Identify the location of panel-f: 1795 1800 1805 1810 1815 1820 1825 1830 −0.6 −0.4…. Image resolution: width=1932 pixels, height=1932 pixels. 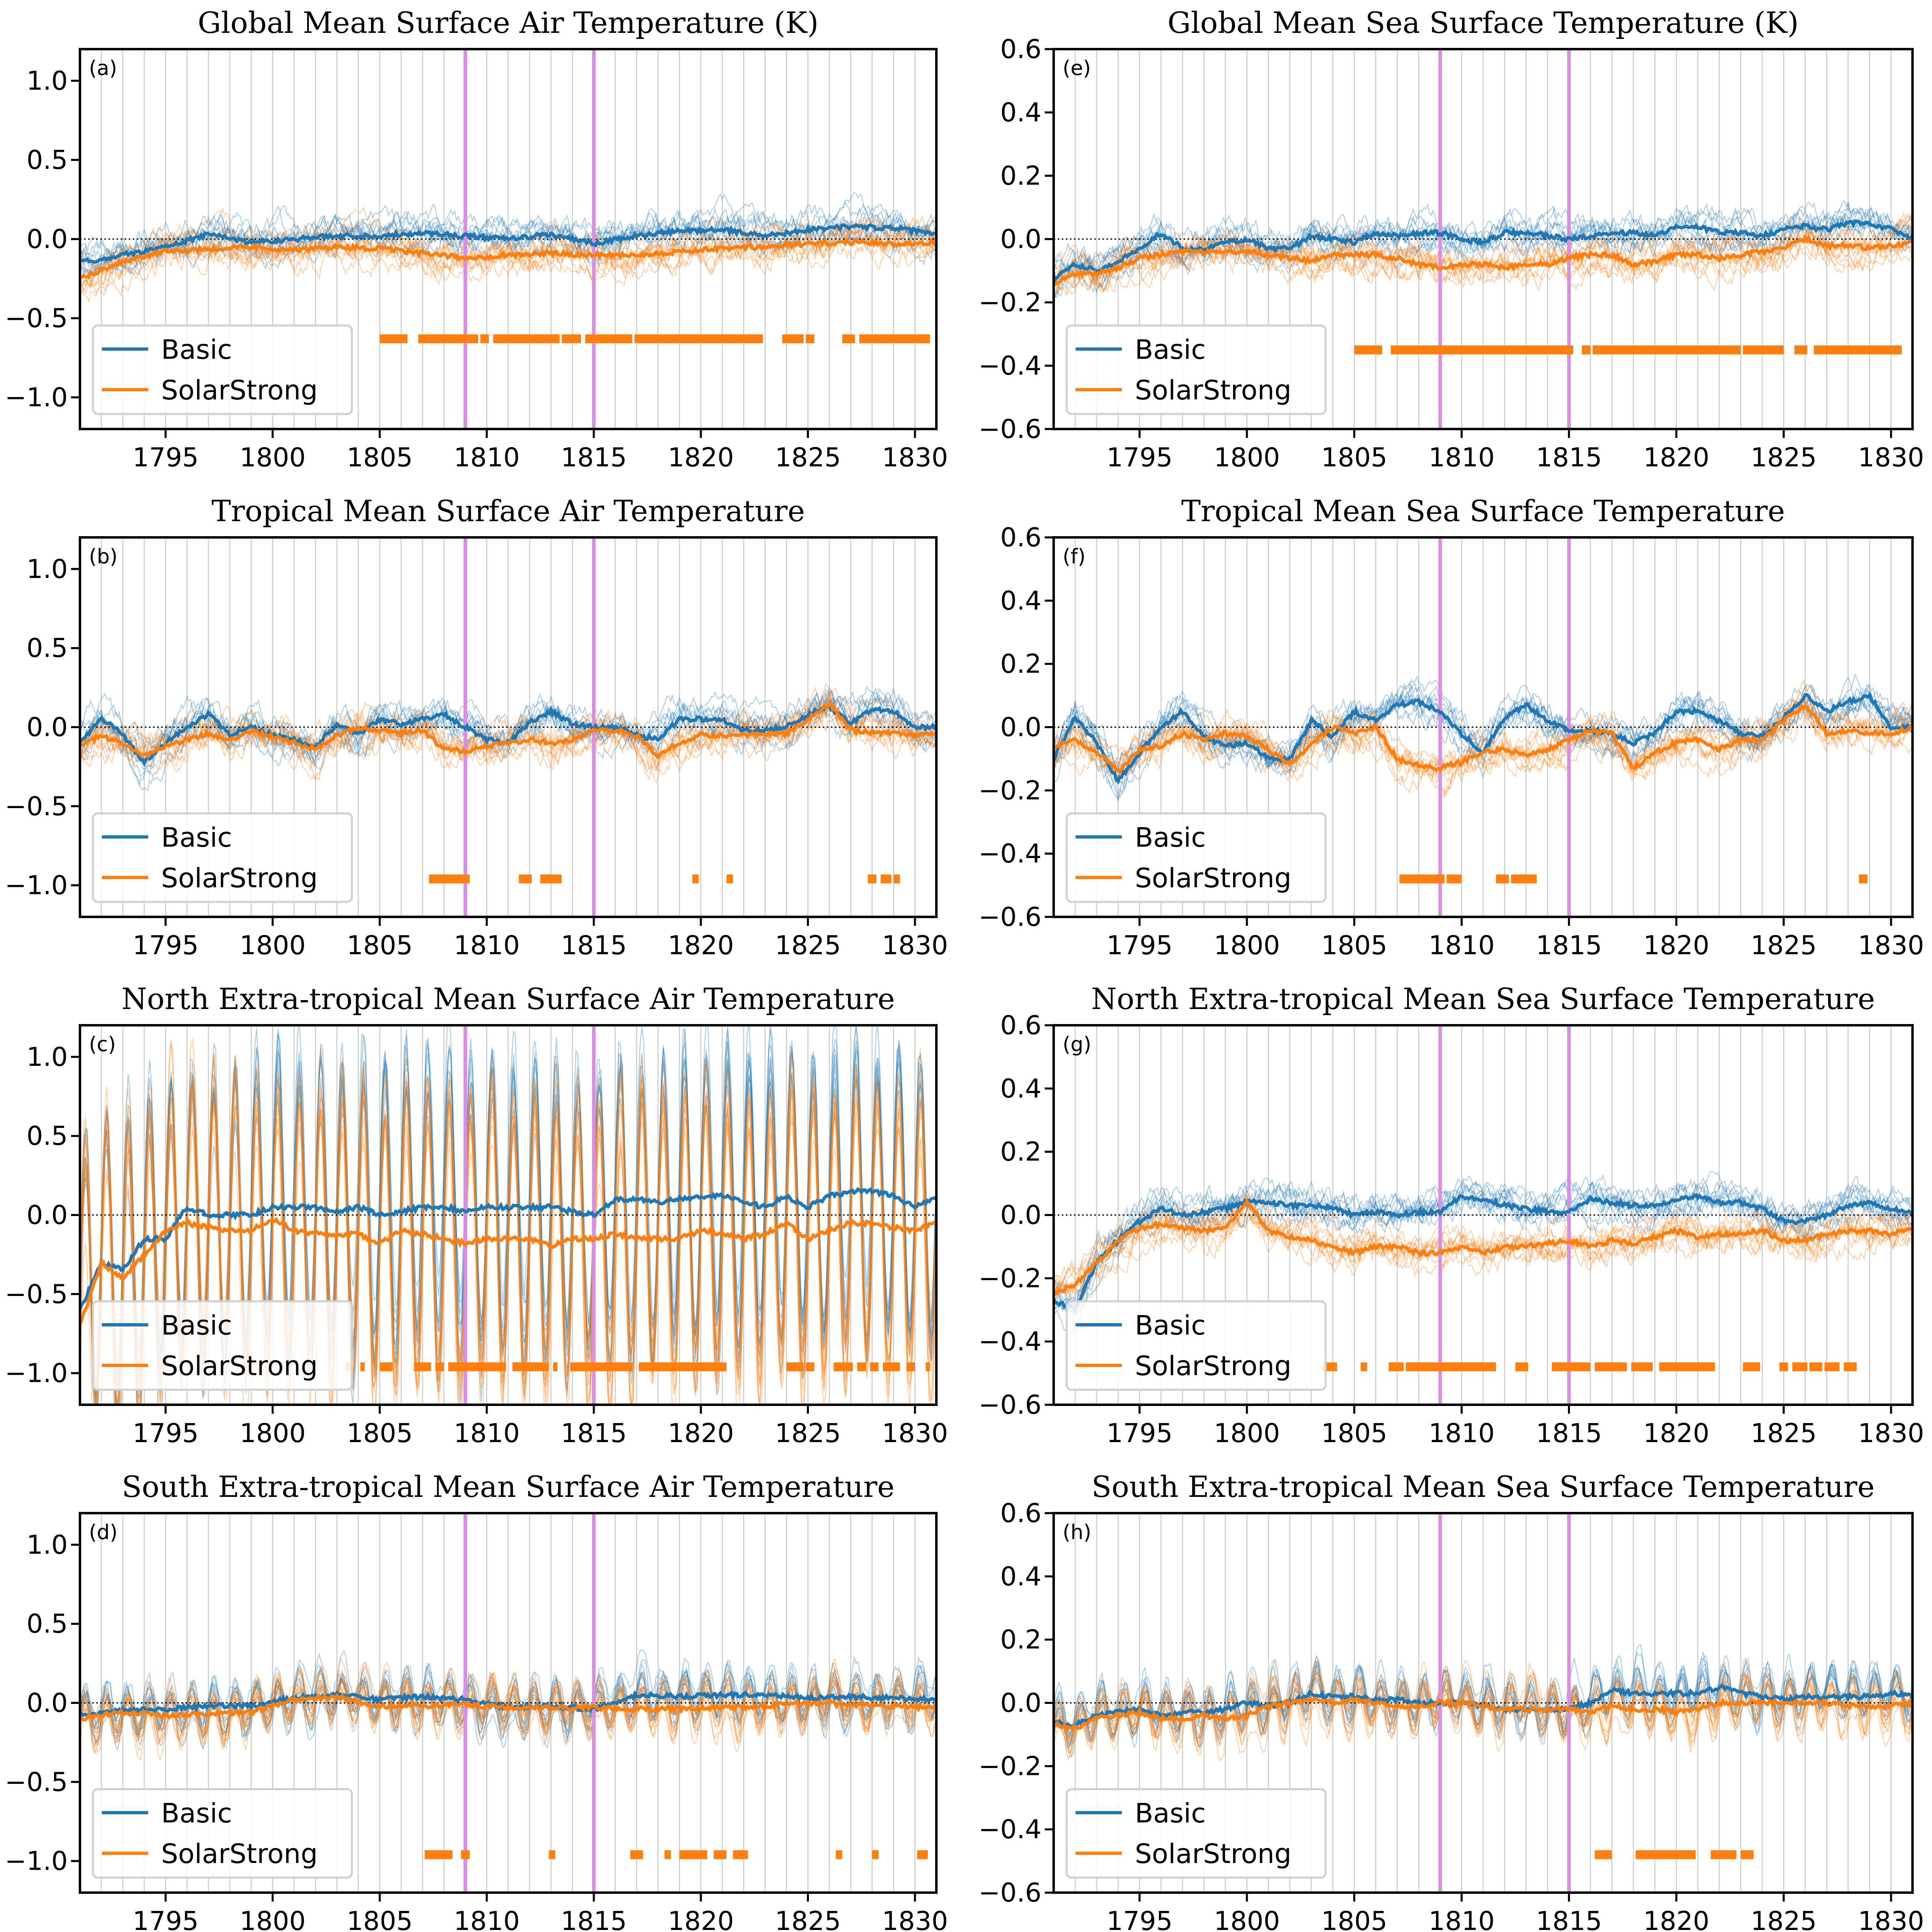
(1451, 727).